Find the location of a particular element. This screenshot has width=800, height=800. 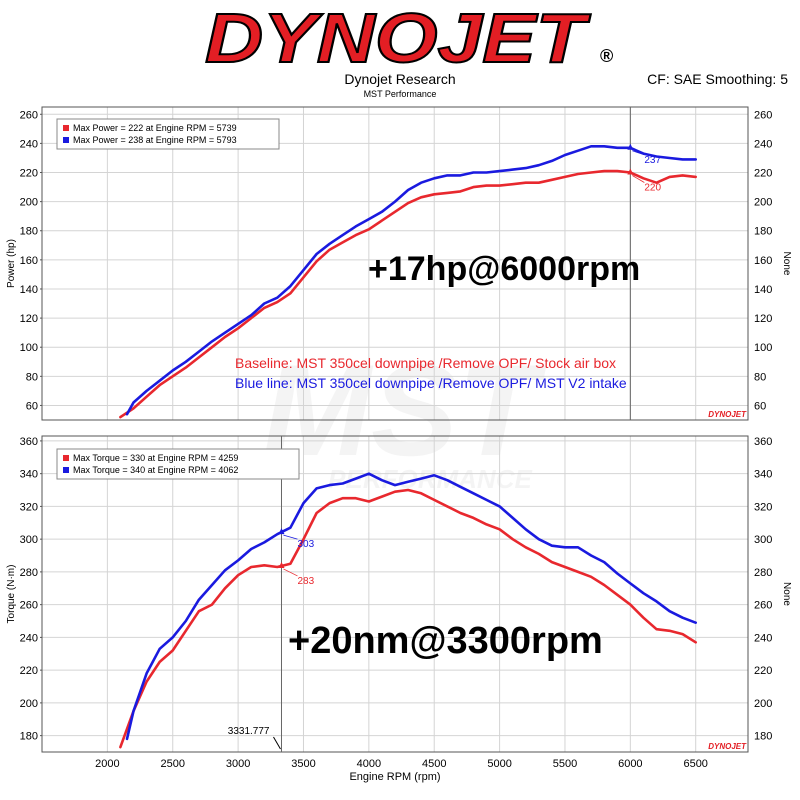

torque-xtick-label: 3500 is located at coordinates (303, 764).